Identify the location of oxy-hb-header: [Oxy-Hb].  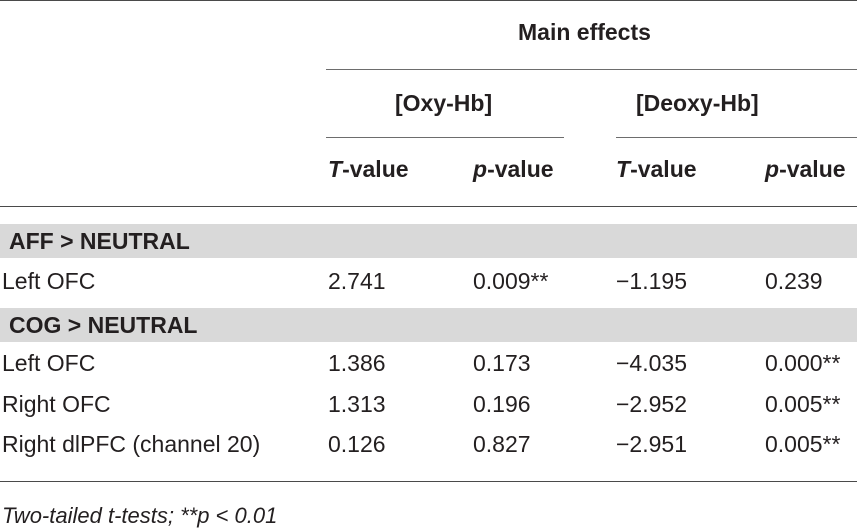
(444, 103).